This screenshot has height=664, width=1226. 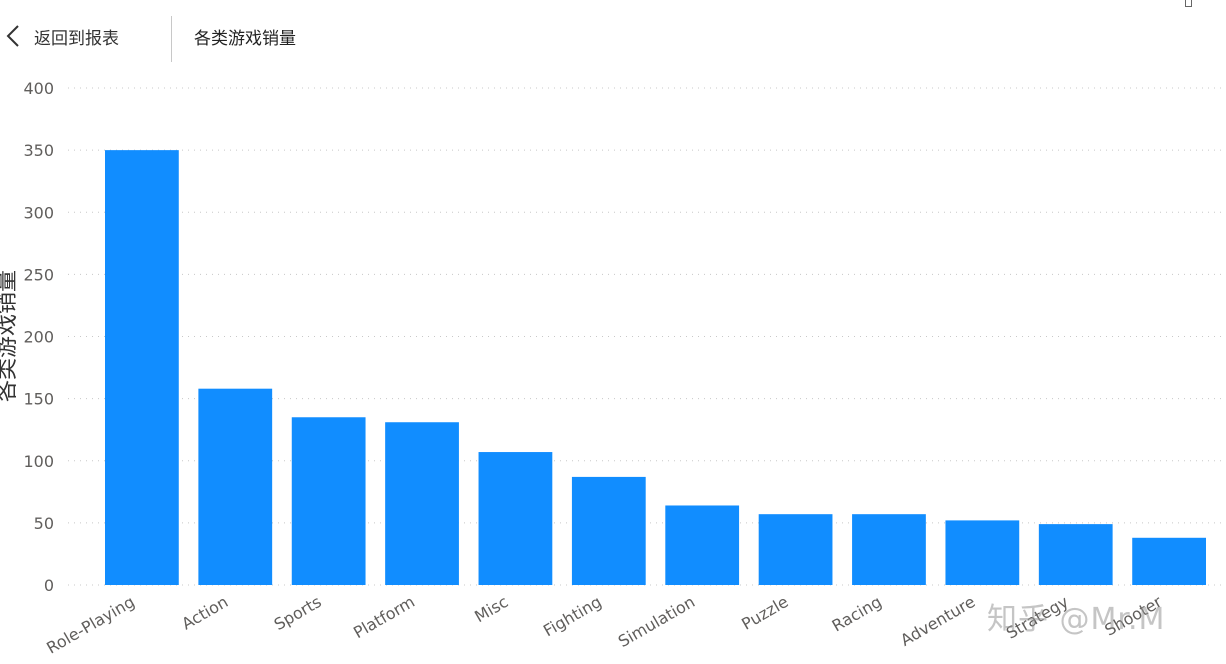 What do you see at coordinates (38, 88) in the screenshot?
I see `y-tick-label: 400` at bounding box center [38, 88].